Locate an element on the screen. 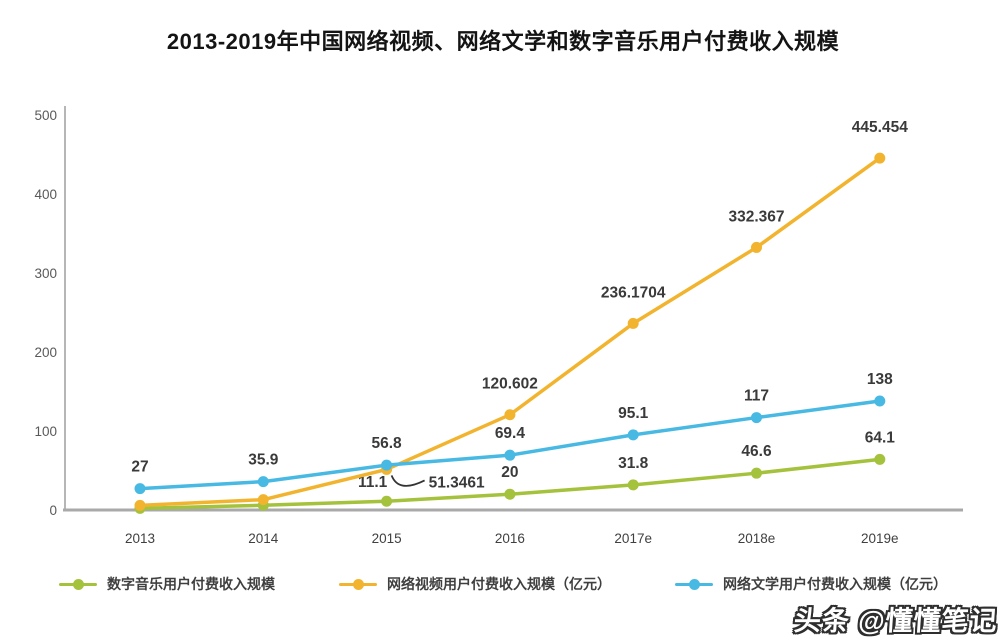 The image size is (1006, 640). data-label-music: 31.8 is located at coordinates (633, 463).